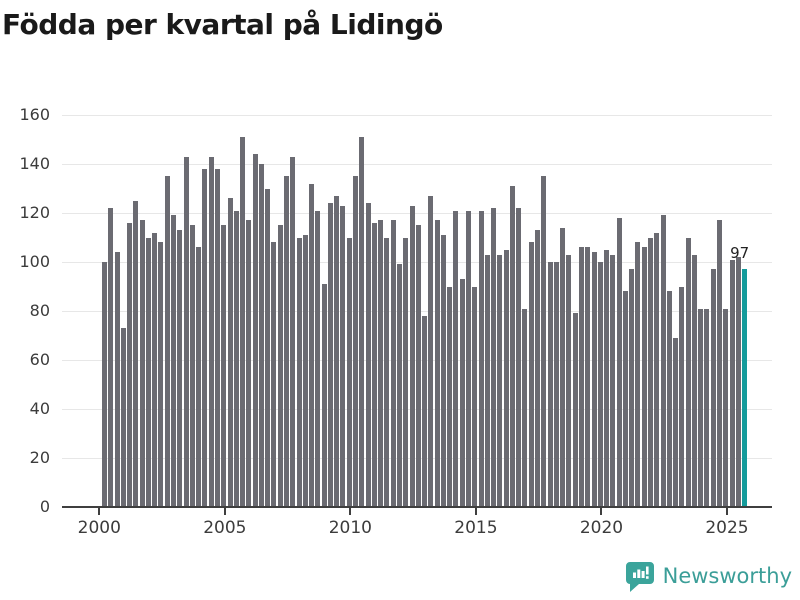 The width and height of the screenshot is (800, 600). Describe the element at coordinates (286, 341) in the screenshot. I see `bar-2007Q2` at that location.